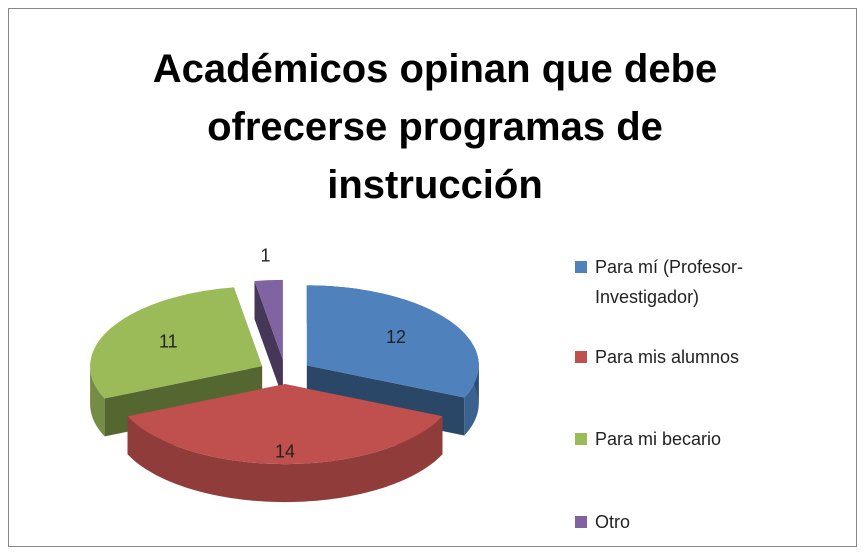 The height and width of the screenshot is (555, 865). Describe the element at coordinates (613, 522) in the screenshot. I see `legend-label: Otro` at that location.